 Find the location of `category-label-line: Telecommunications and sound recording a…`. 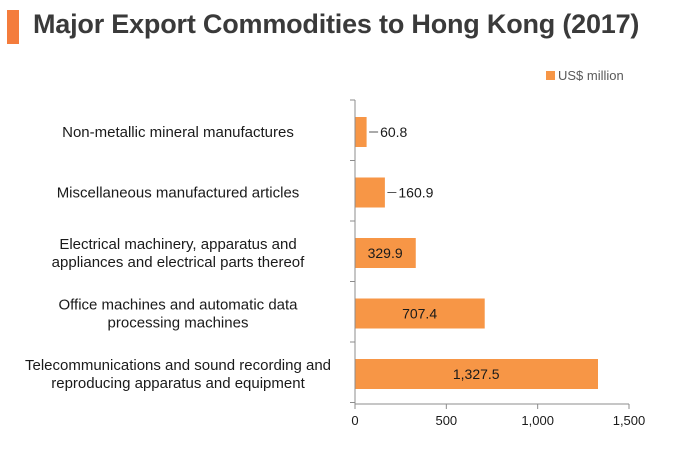

category-label-line: Telecommunications and sound recording a… is located at coordinates (178, 365).